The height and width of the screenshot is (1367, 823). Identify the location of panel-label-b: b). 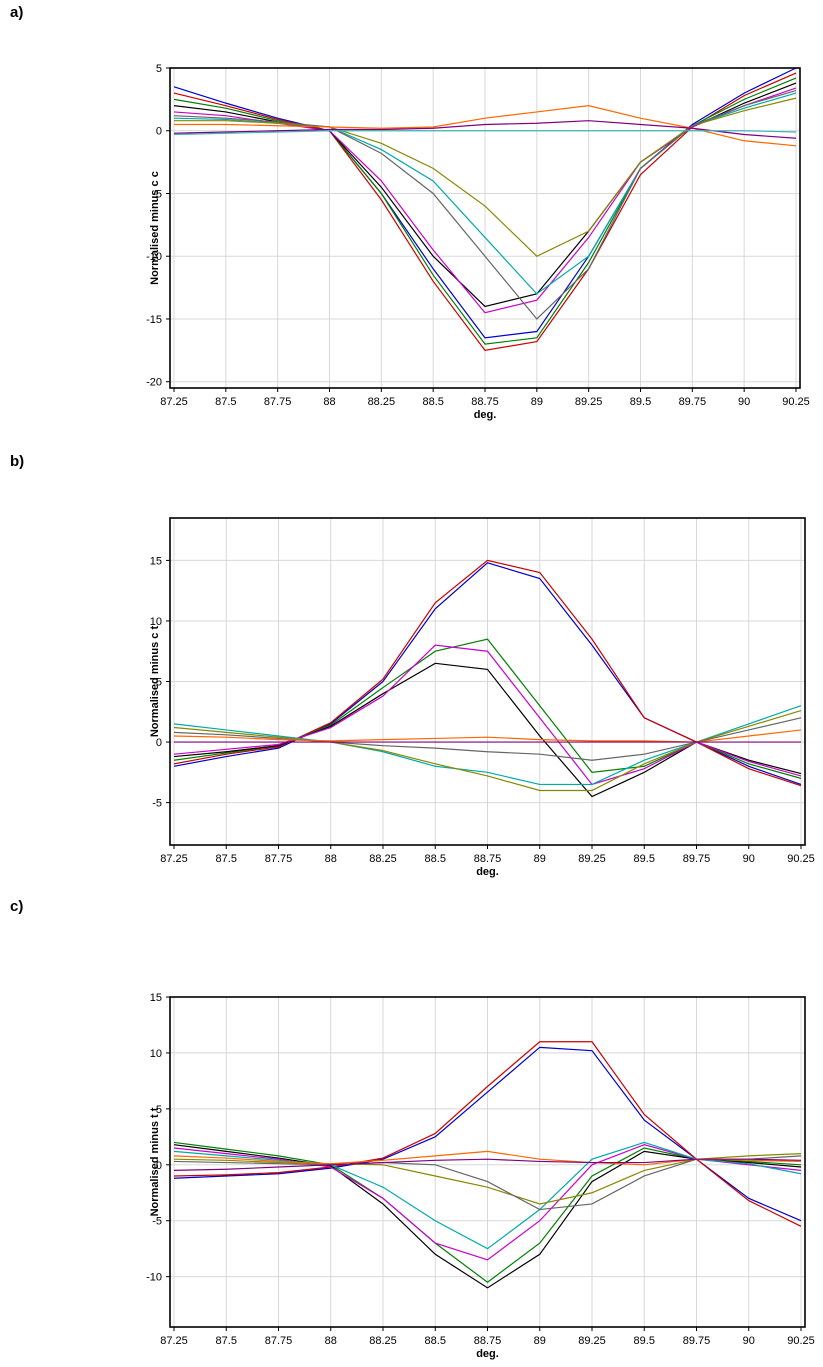
(17, 461).